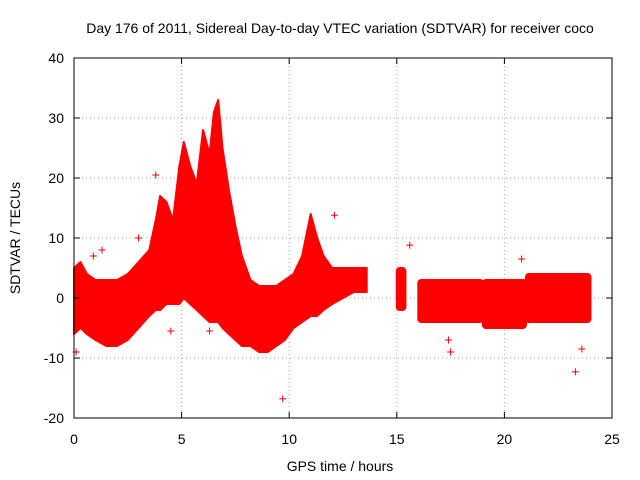  What do you see at coordinates (54, 358) in the screenshot?
I see `y-tick-label: -10` at bounding box center [54, 358].